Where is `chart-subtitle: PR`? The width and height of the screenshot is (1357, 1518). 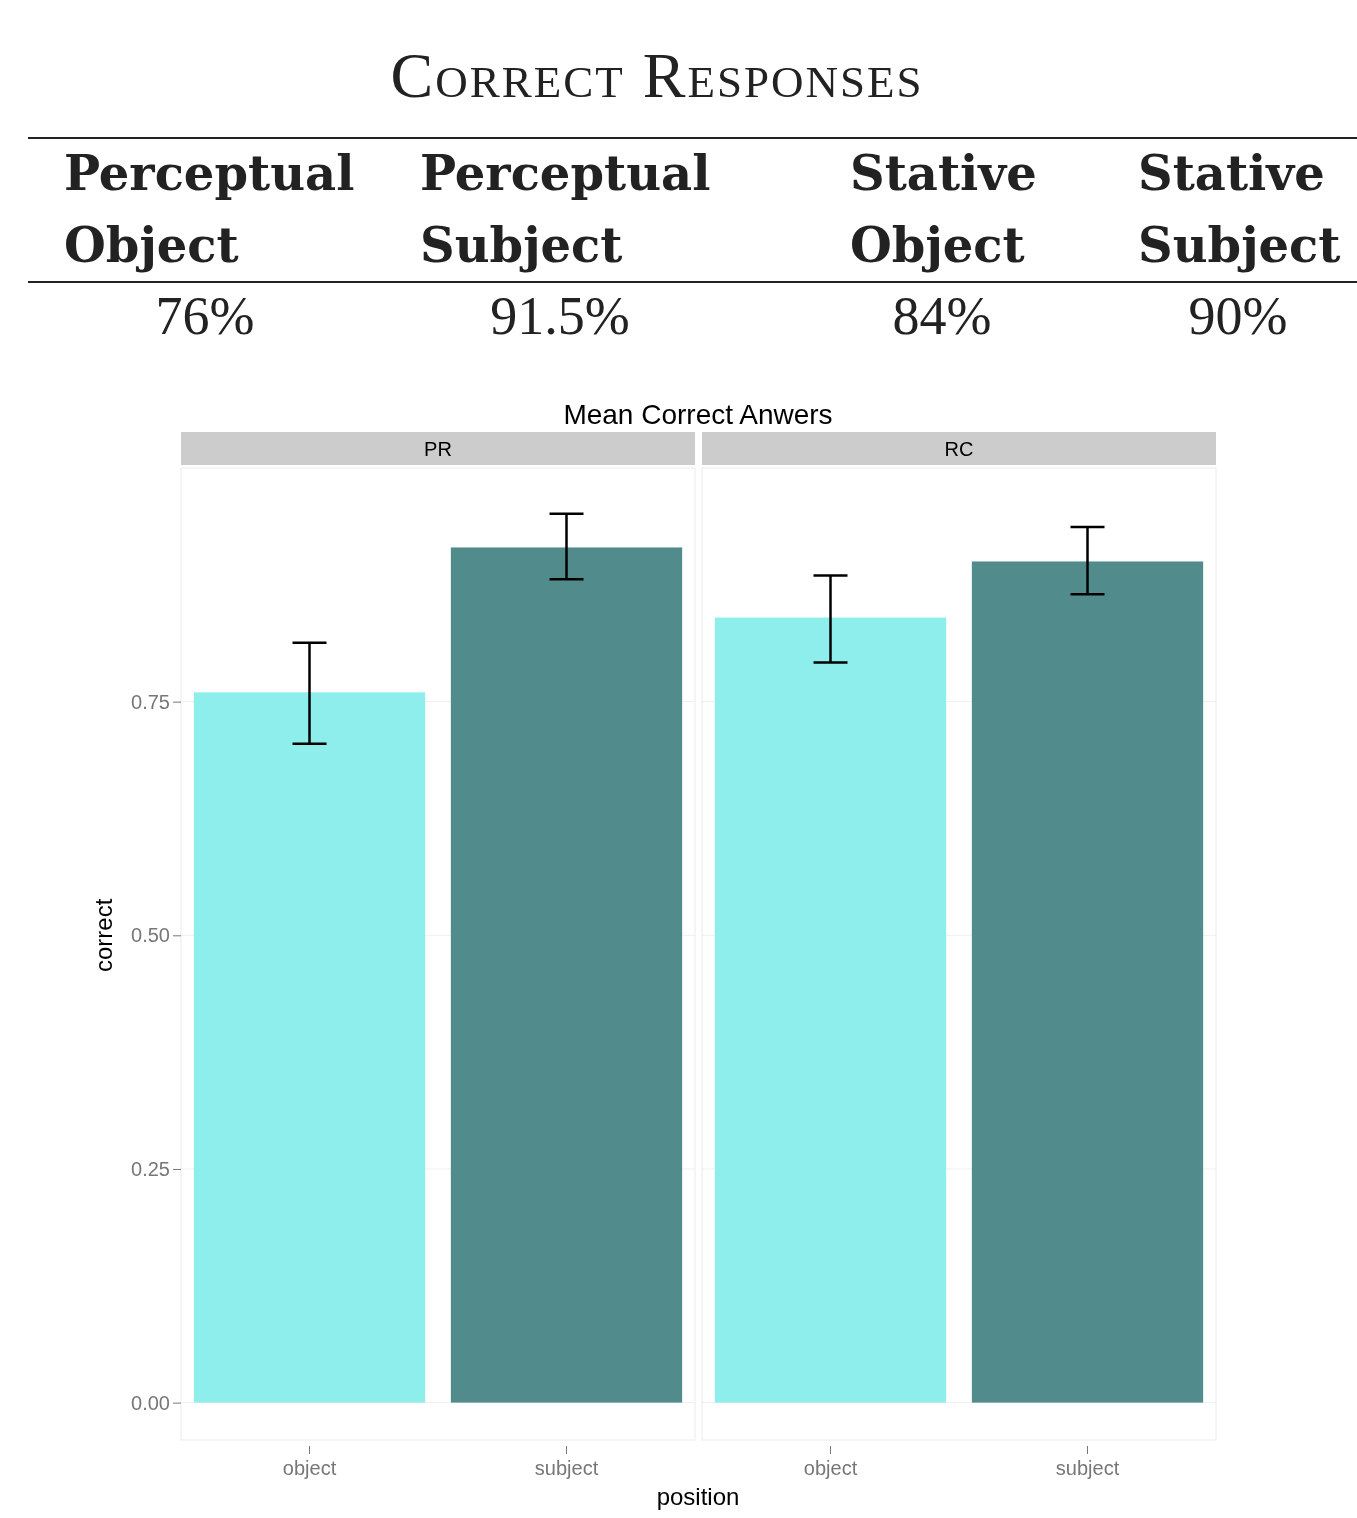
chart-subtitle: PR is located at coordinates (438, 449).